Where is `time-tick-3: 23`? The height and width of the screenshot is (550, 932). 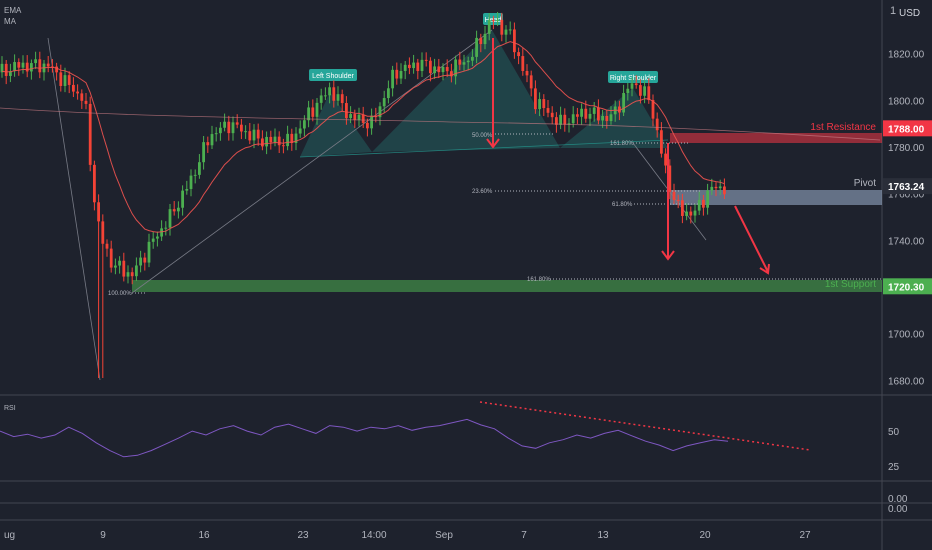 time-tick-3: 23 is located at coordinates (303, 535).